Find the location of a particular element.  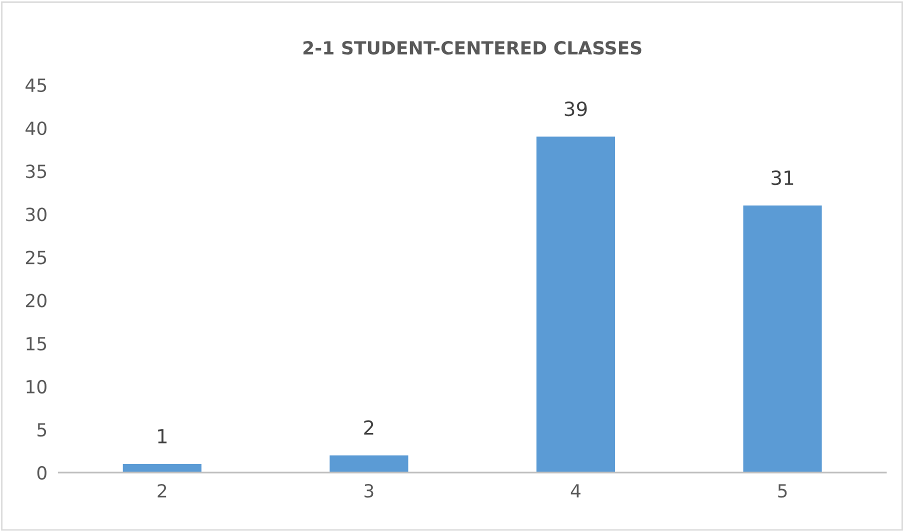

y-tick-label: 15 is located at coordinates (36, 343).